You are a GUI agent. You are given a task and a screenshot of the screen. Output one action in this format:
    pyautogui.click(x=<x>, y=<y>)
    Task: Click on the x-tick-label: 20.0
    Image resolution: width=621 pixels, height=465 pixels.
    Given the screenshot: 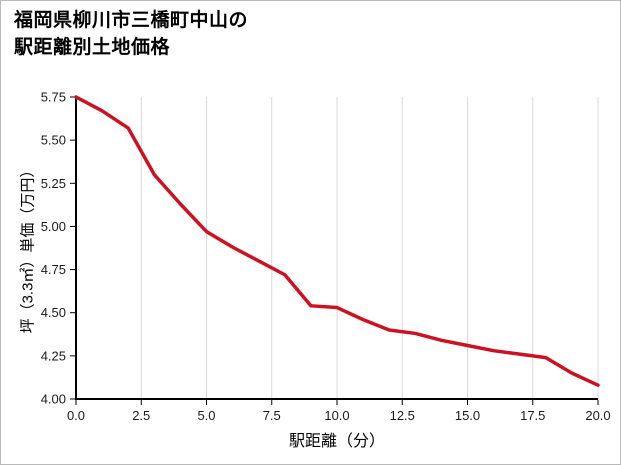 What is the action you would take?
    pyautogui.click(x=597, y=415)
    